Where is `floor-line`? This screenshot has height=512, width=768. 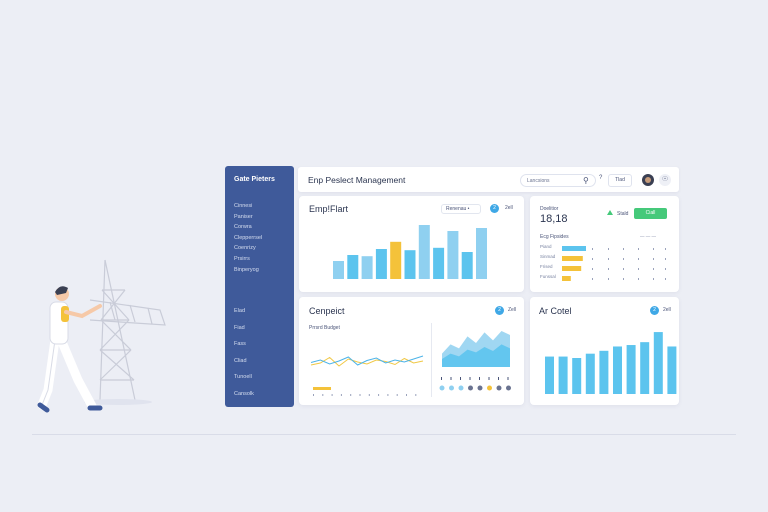 floor-line is located at coordinates (384, 434).